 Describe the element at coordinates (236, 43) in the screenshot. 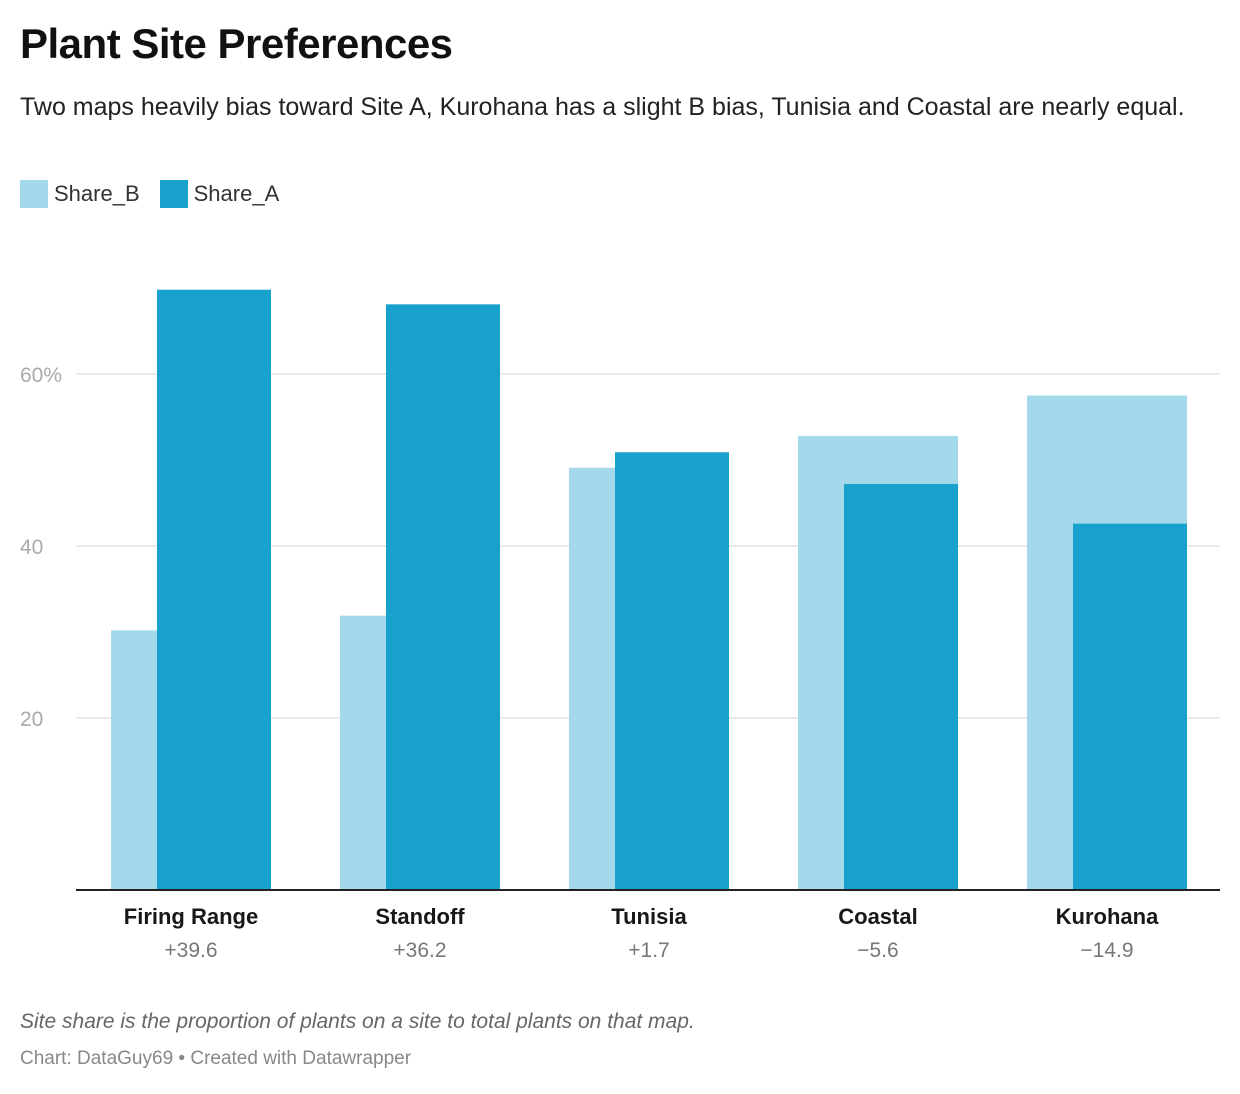

I see `chart-title: Plant Site Preferences` at that location.